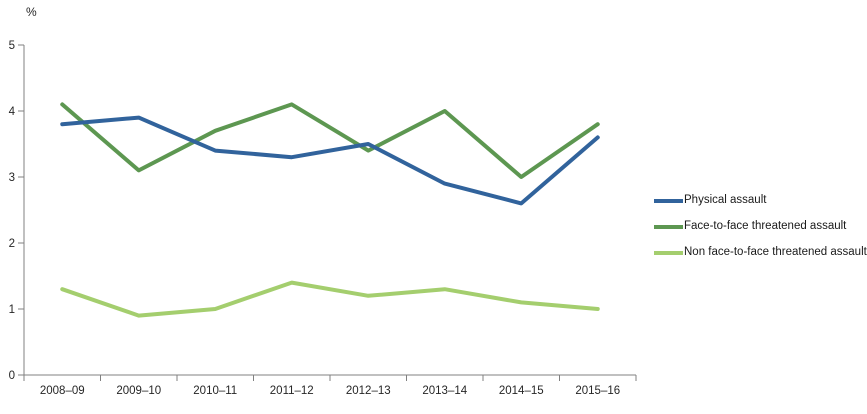 Image resolution: width=867 pixels, height=414 pixels. What do you see at coordinates (765, 226) in the screenshot?
I see `legend-label: Face-to-face threatened assault` at bounding box center [765, 226].